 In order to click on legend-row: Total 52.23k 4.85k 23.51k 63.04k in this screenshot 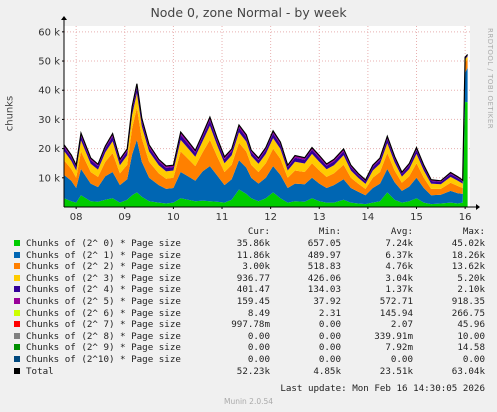, I will do `click(254, 372)`.